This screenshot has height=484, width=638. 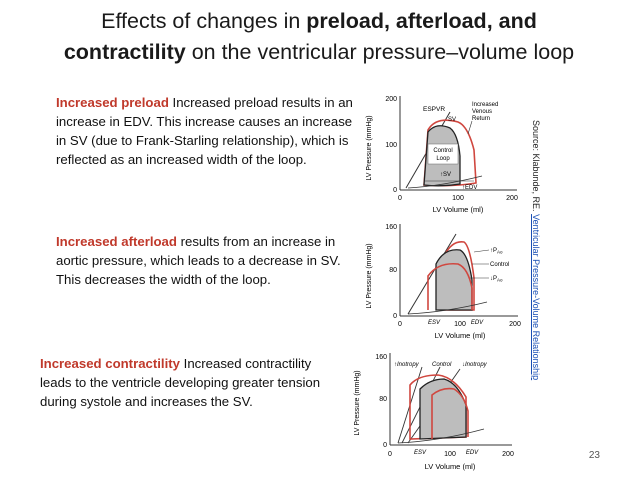 What do you see at coordinates (450, 286) in the screenshot?
I see `low-afterload-loop` at bounding box center [450, 286].